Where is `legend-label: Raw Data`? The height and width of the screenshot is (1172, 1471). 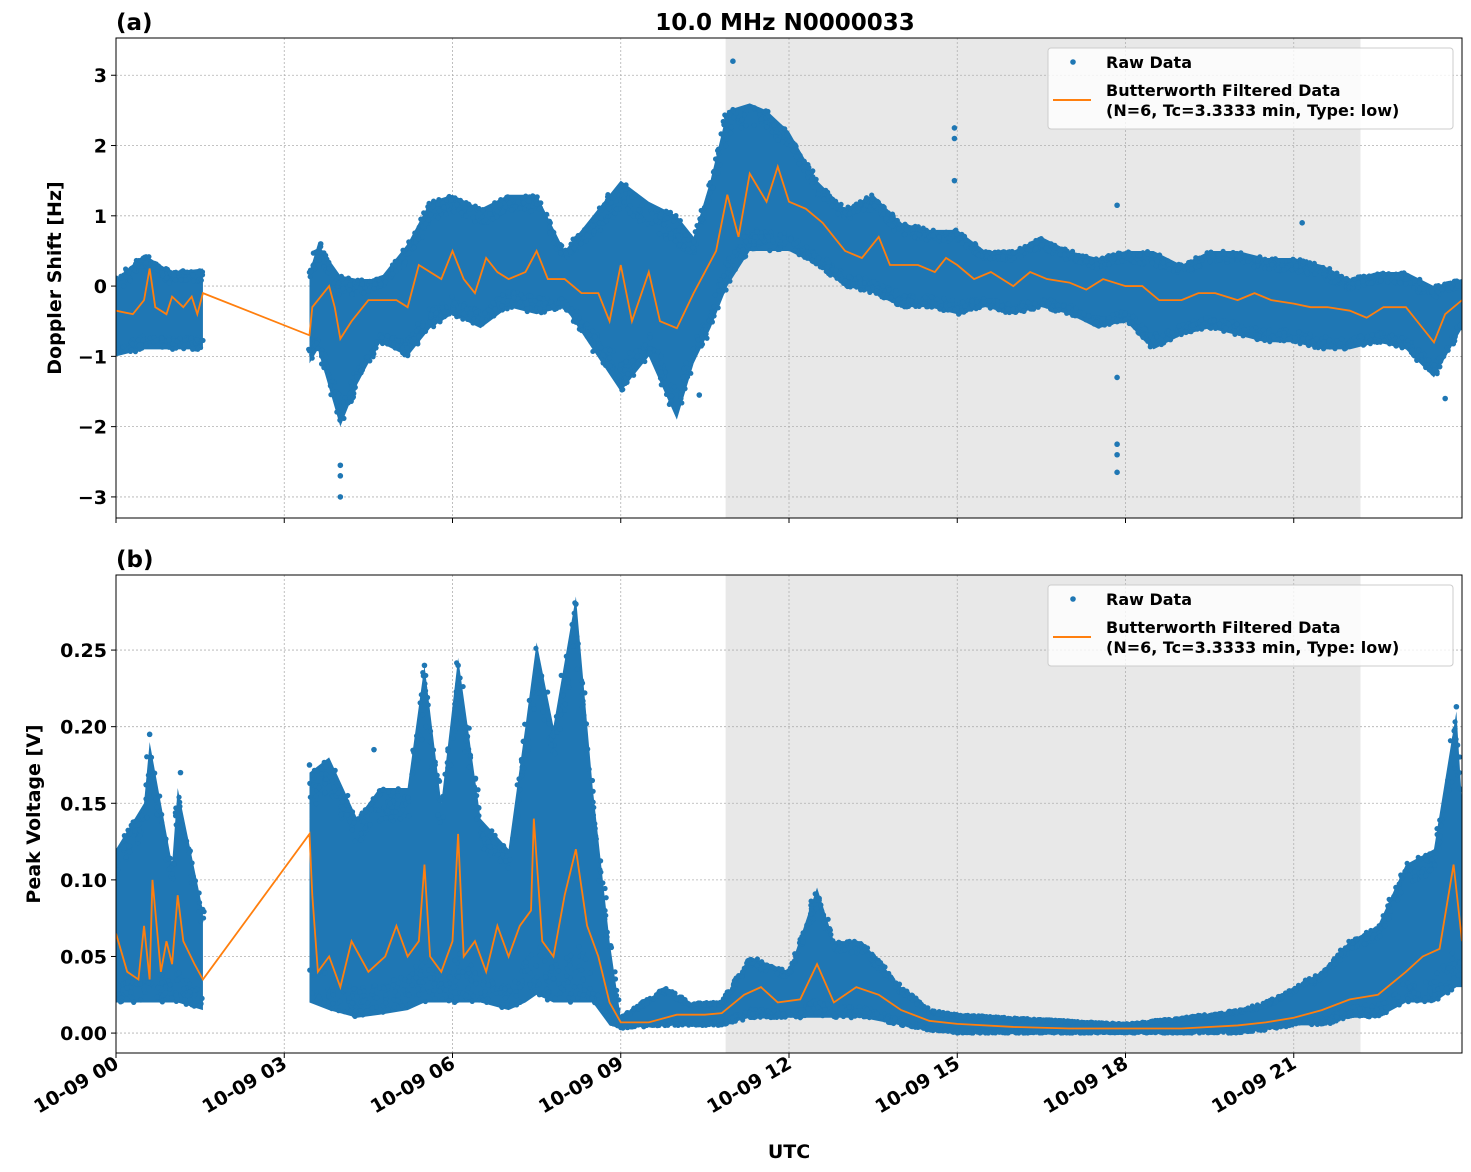
legend-label: Raw Data is located at coordinates (1149, 62).